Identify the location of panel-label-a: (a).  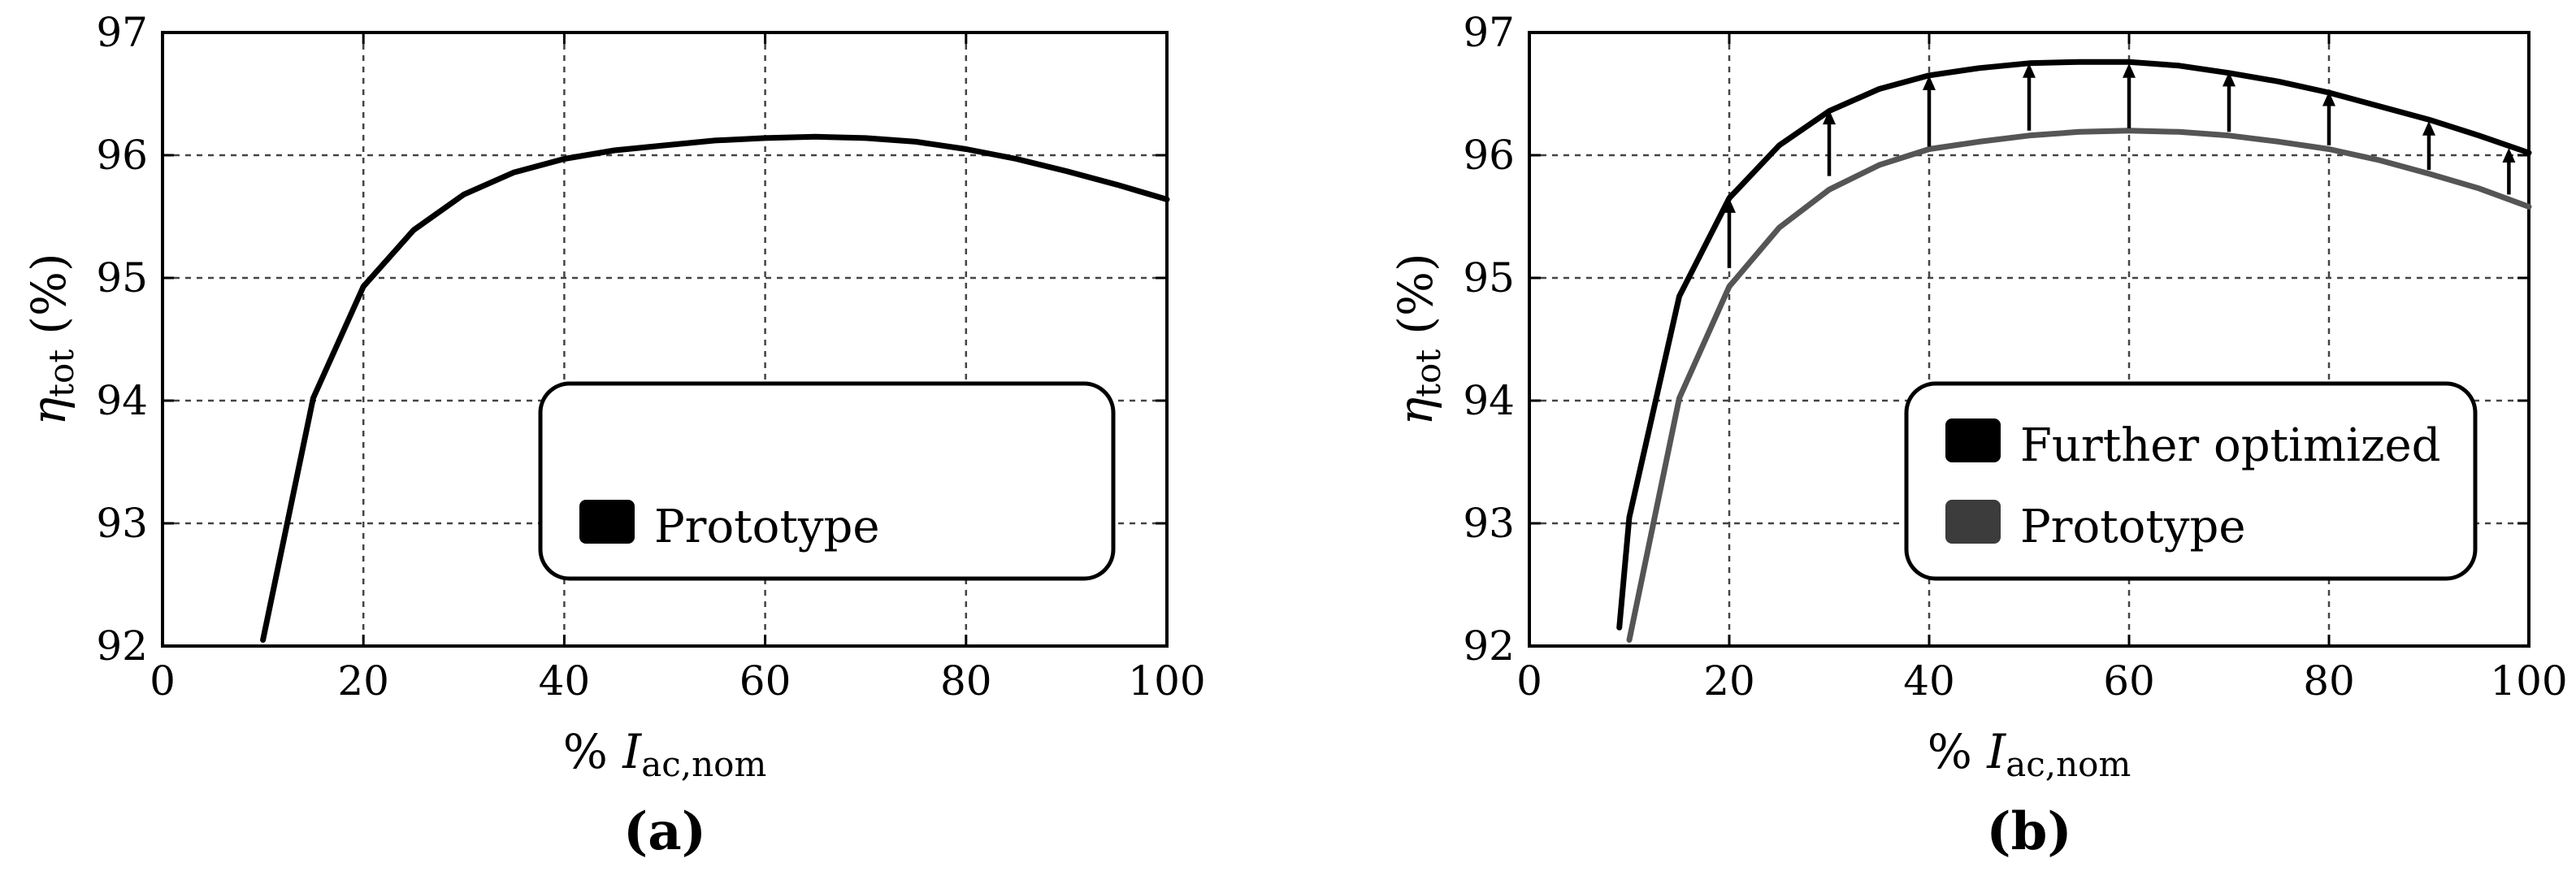
(664, 831).